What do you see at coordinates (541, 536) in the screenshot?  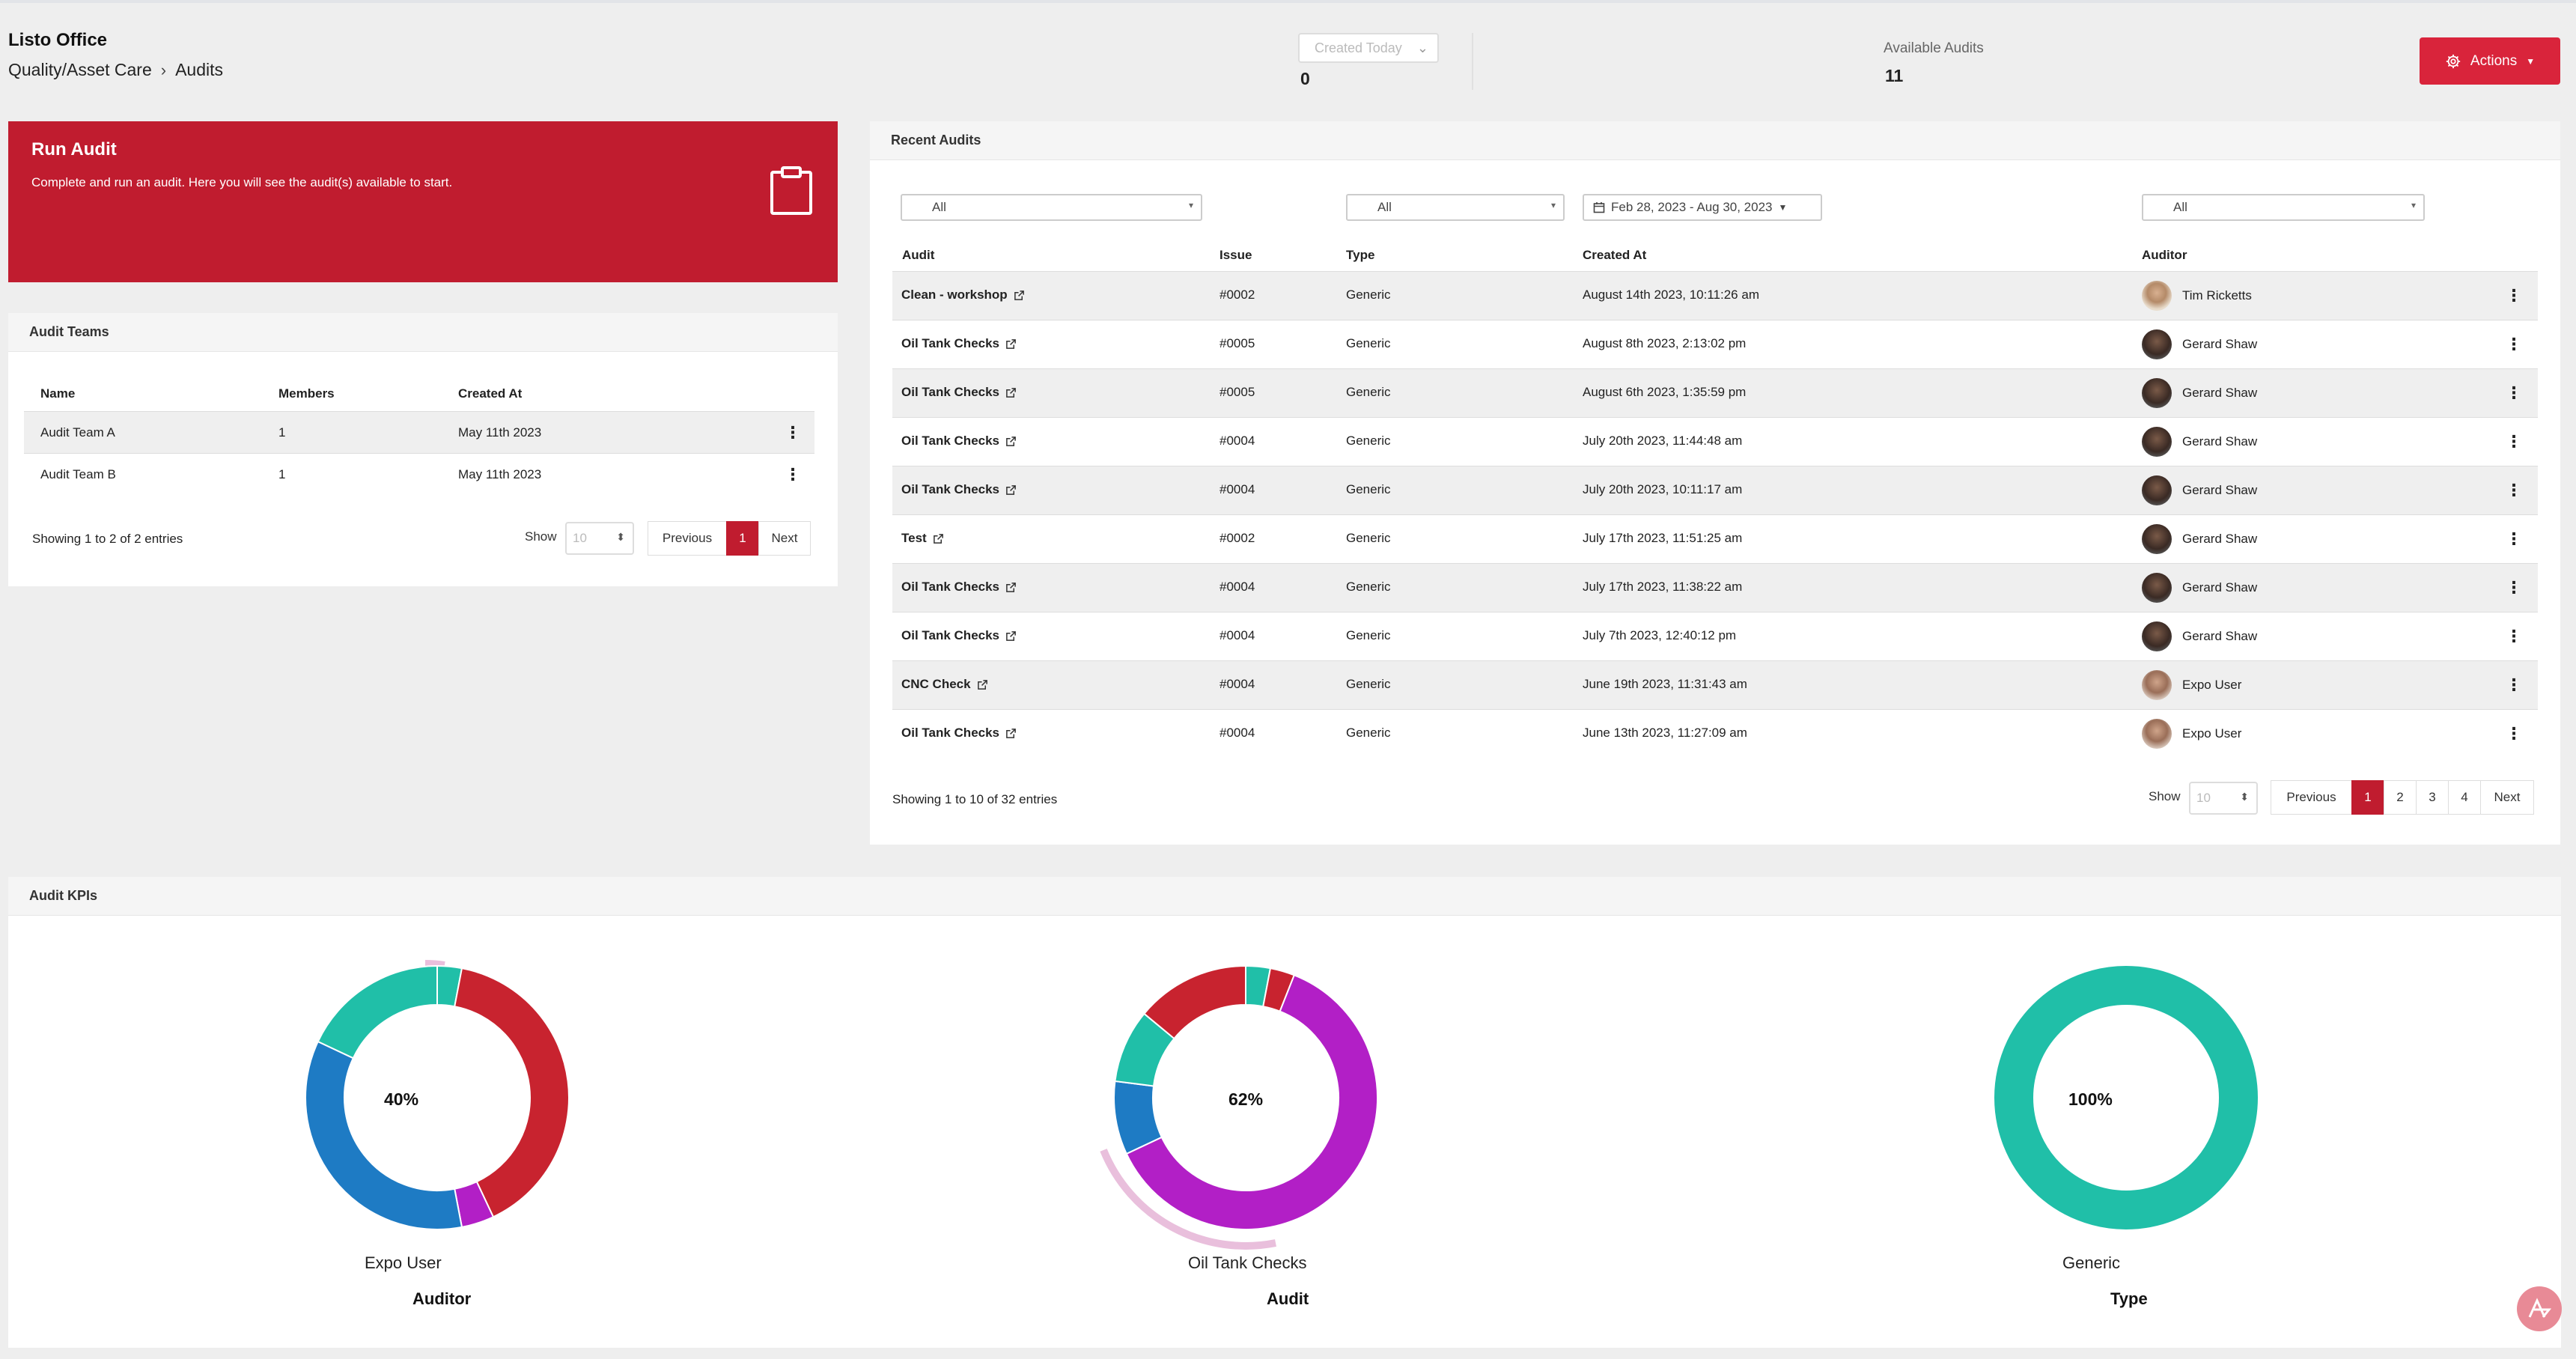 I see `teams-show-label: Show` at bounding box center [541, 536].